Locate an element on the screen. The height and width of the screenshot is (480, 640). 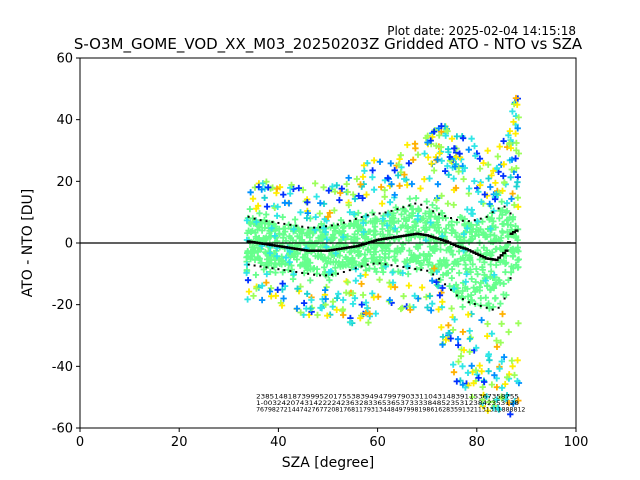
x-tick-label: 20 is located at coordinates (179, 442).